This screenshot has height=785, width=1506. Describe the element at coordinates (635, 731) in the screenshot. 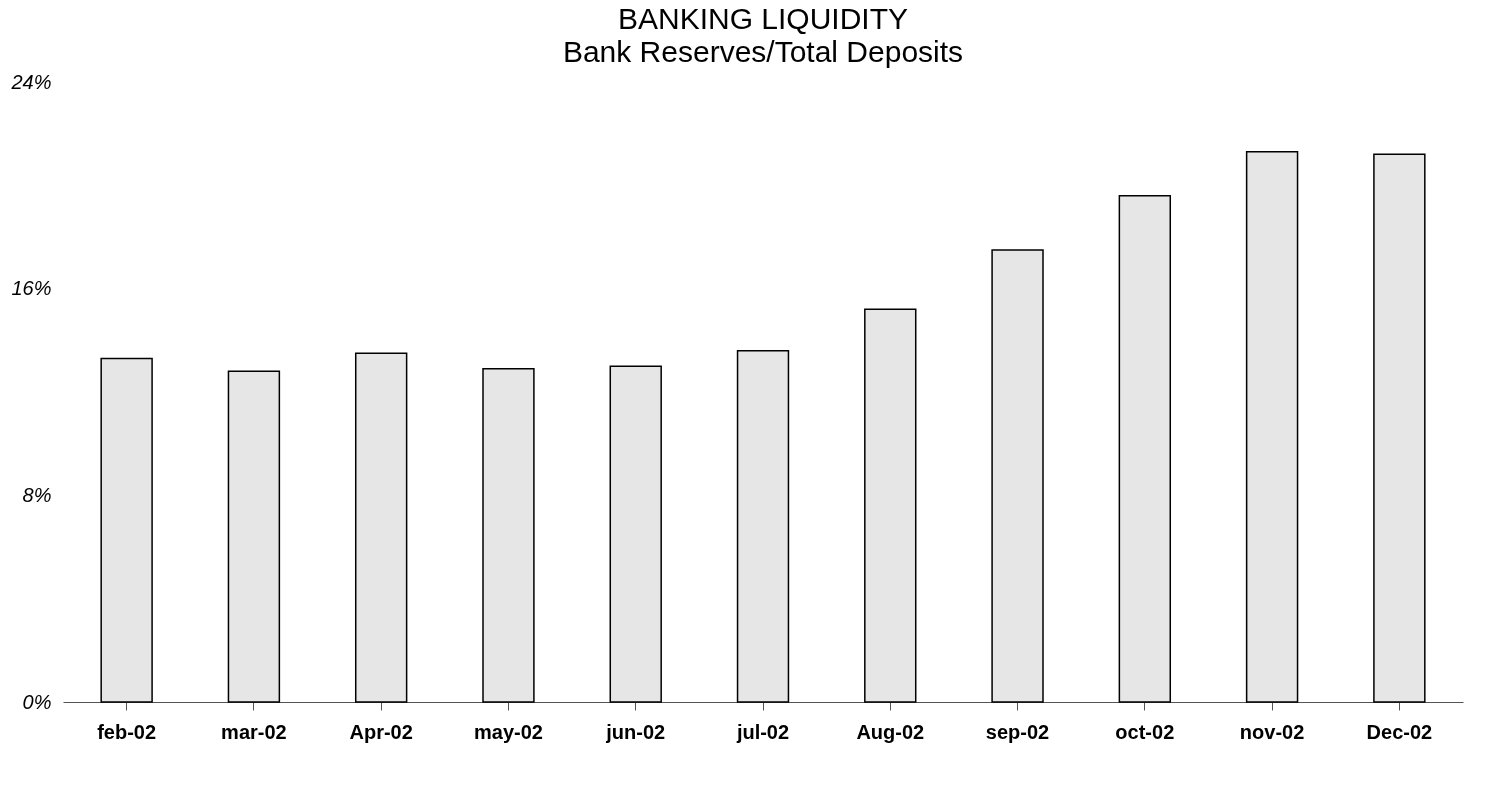

I see `x-tick-label: jun-02` at that location.